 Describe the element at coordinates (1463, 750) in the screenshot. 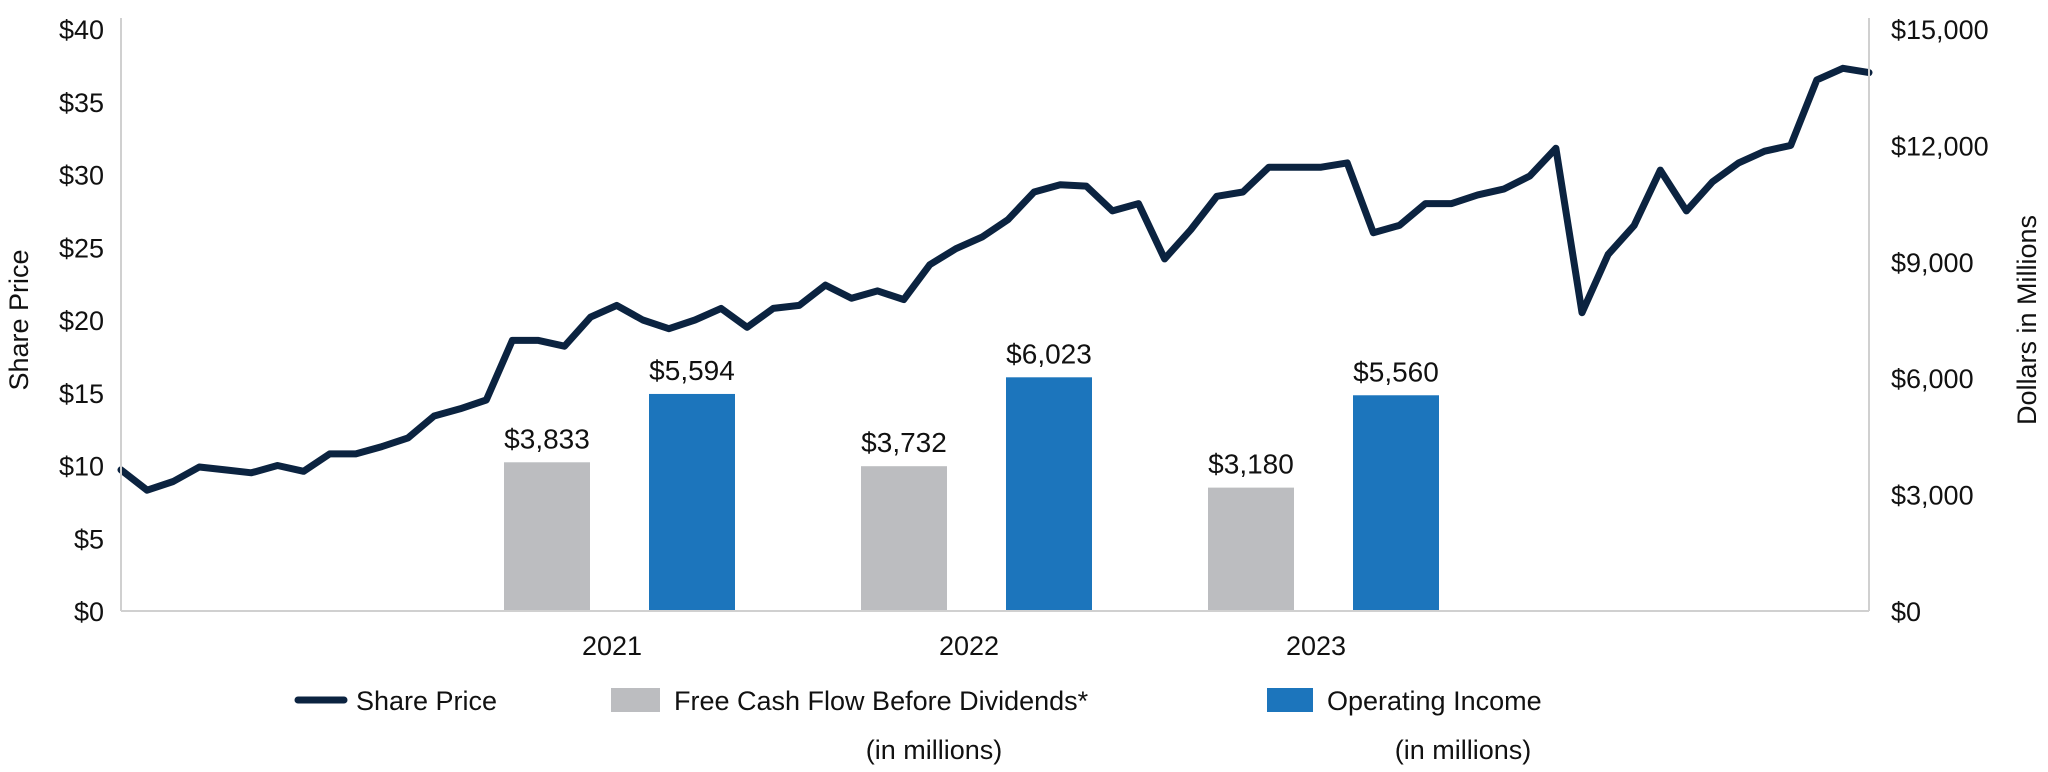

I see `legend-sublabel-operating-income: (in millions)` at that location.